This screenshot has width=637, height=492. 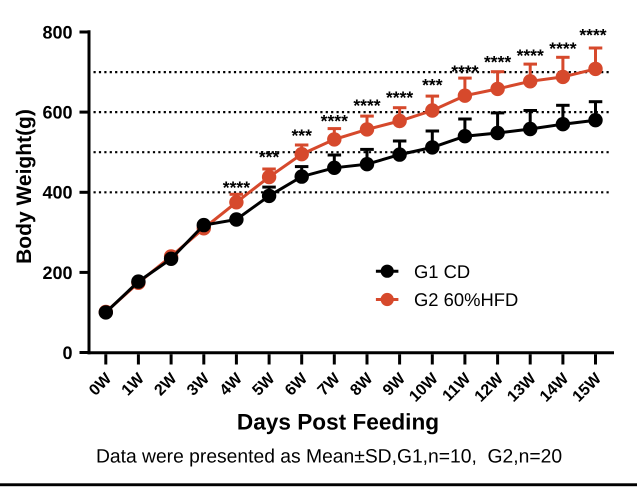 I want to click on svg-text: 200, so click(x=57, y=273).